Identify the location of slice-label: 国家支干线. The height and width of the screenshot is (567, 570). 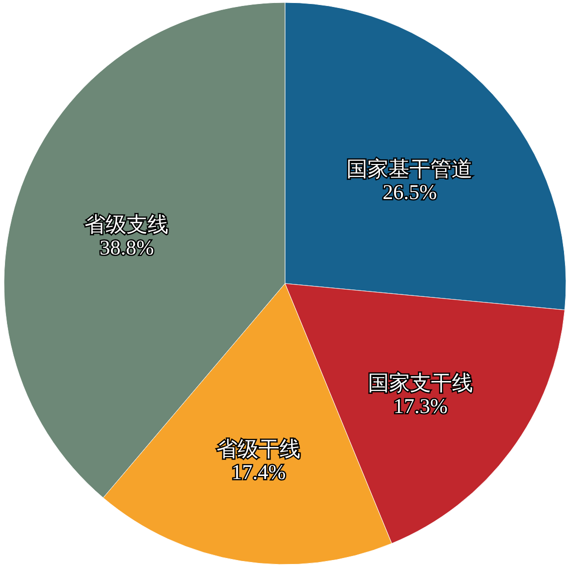
(420, 382).